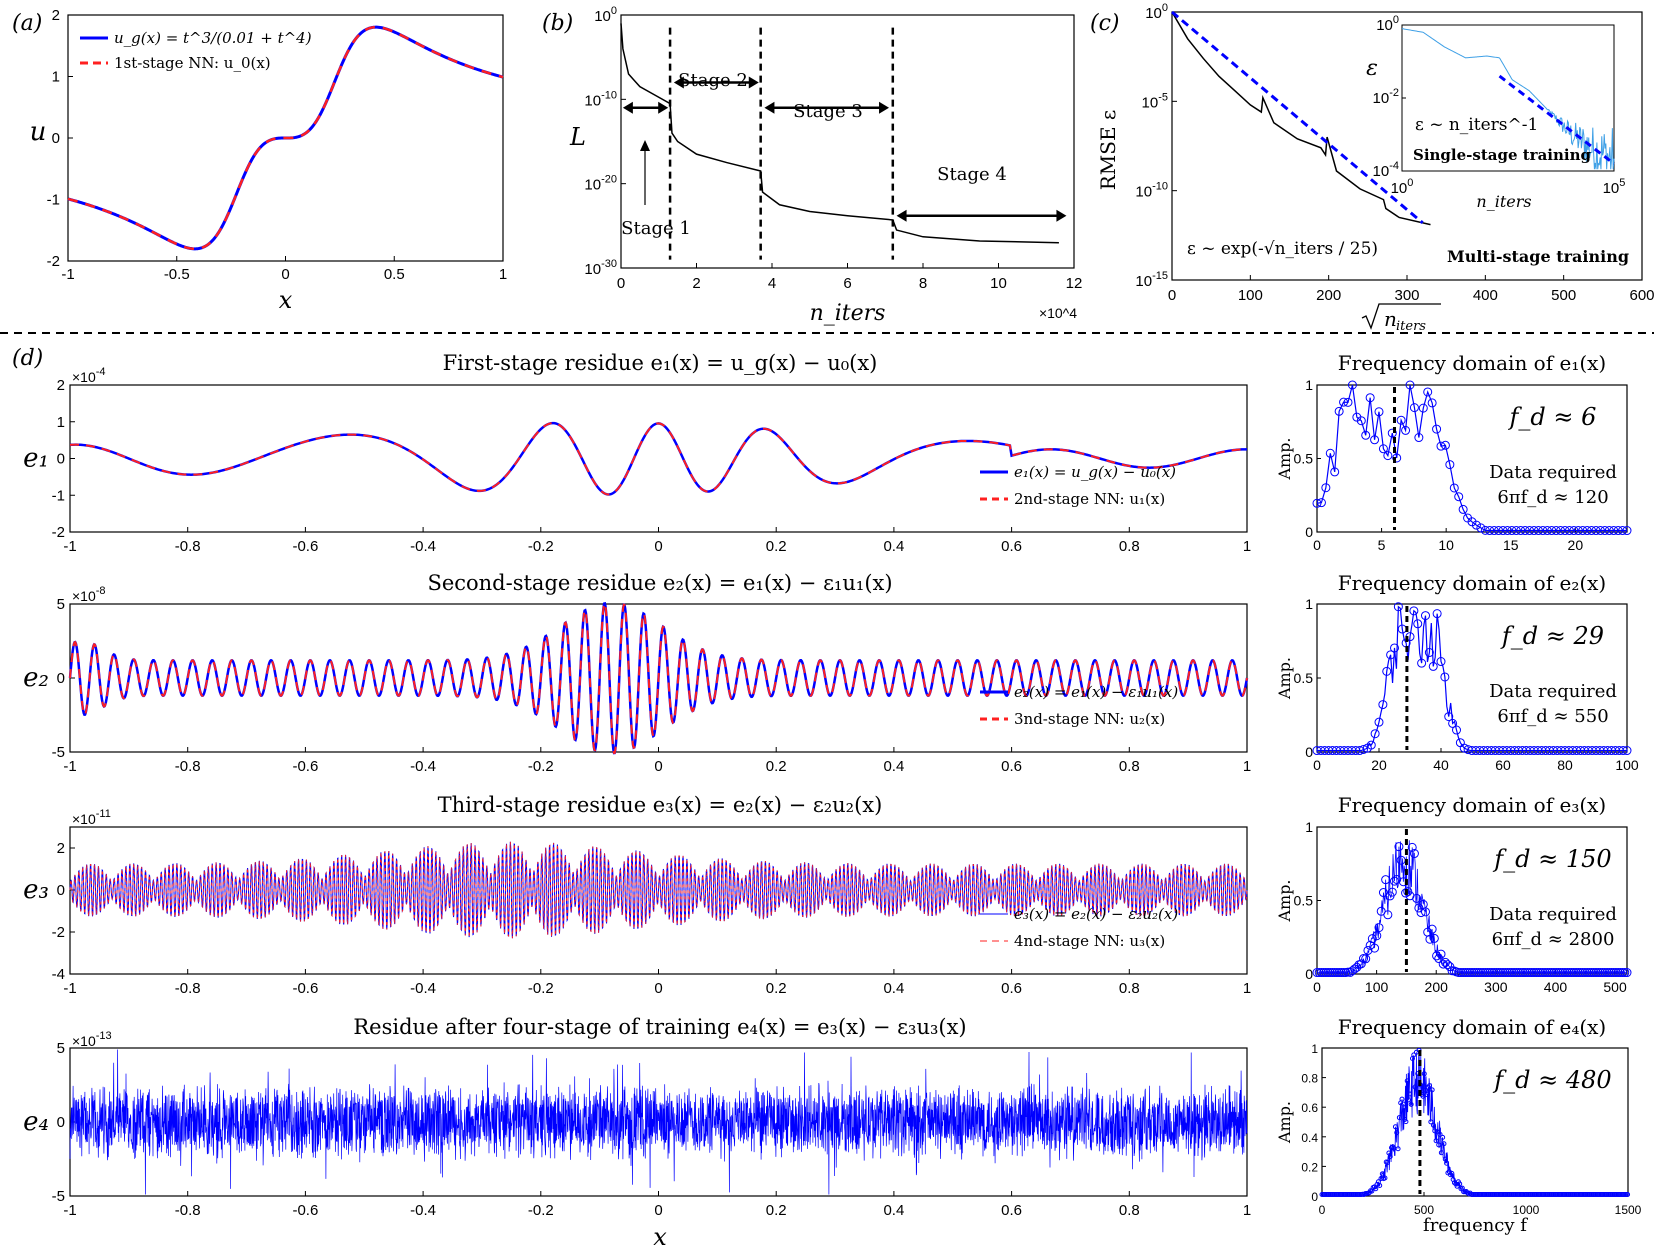  I want to click on d2-y-multiplier: ×10⁻⁸, so click(89, 594).